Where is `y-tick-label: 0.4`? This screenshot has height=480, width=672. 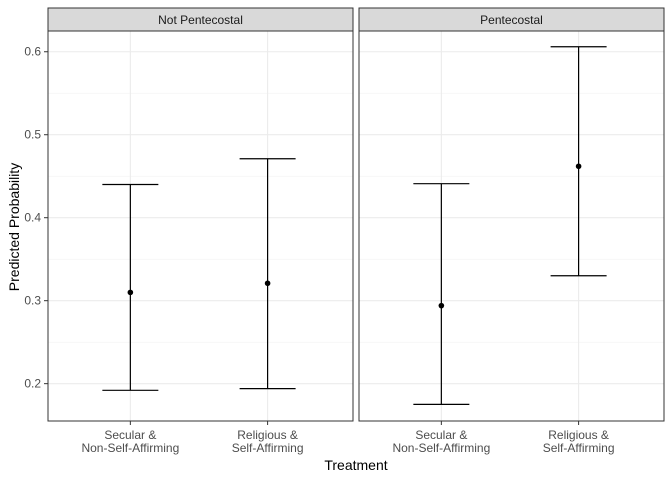
y-tick-label: 0.4 is located at coordinates (32, 218).